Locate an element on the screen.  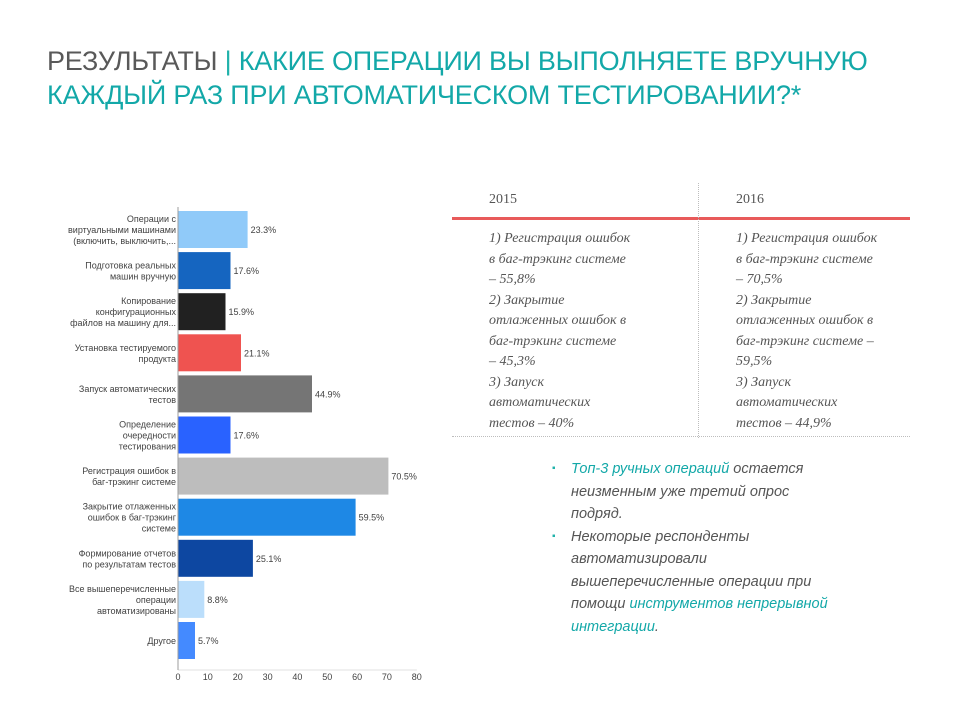
category-label: системе is located at coordinates (159, 529).